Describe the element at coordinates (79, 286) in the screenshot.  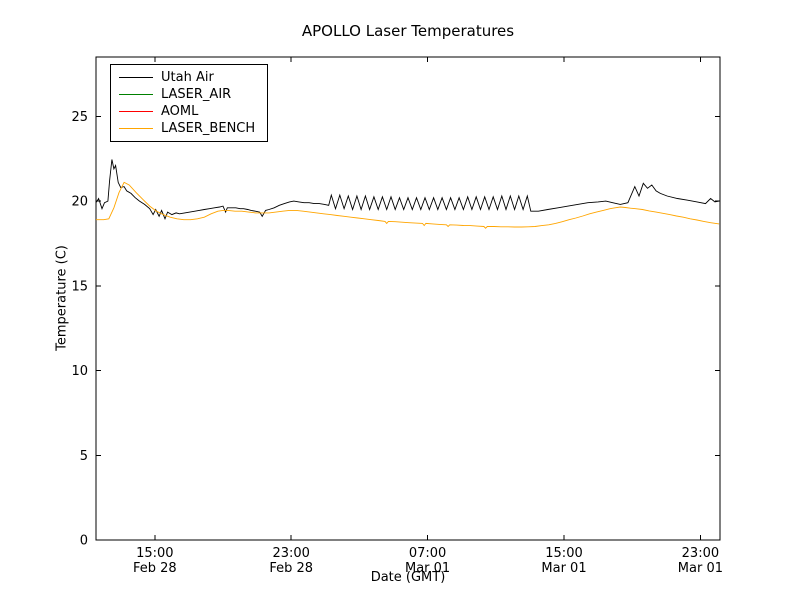
I see `y-tick-label: 15` at that location.